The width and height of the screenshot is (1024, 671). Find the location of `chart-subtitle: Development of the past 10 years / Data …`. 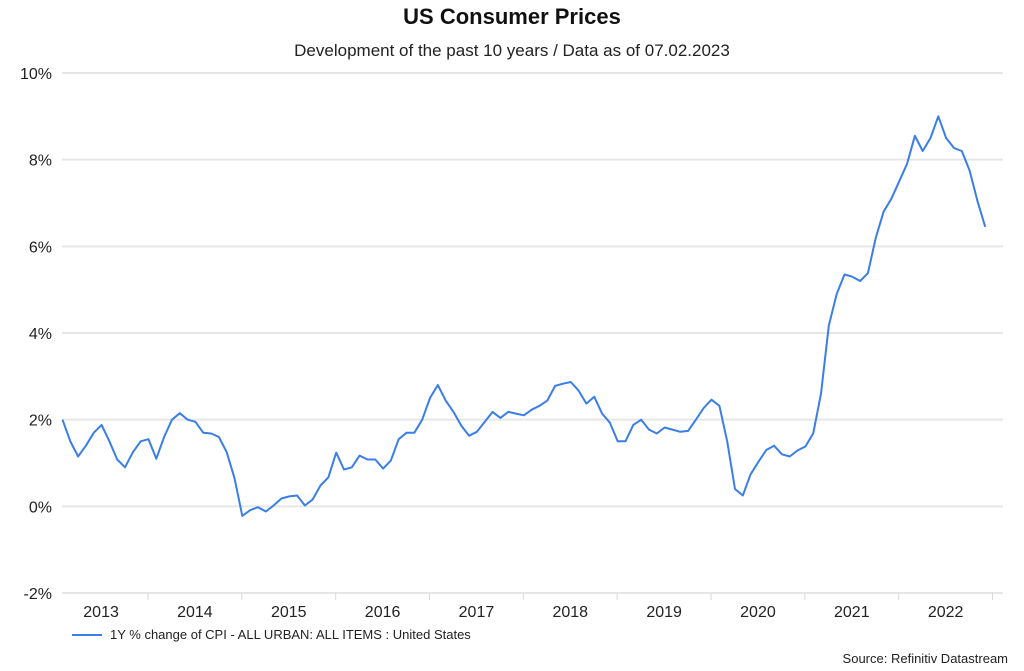

chart-subtitle: Development of the past 10 years / Data … is located at coordinates (512, 50).